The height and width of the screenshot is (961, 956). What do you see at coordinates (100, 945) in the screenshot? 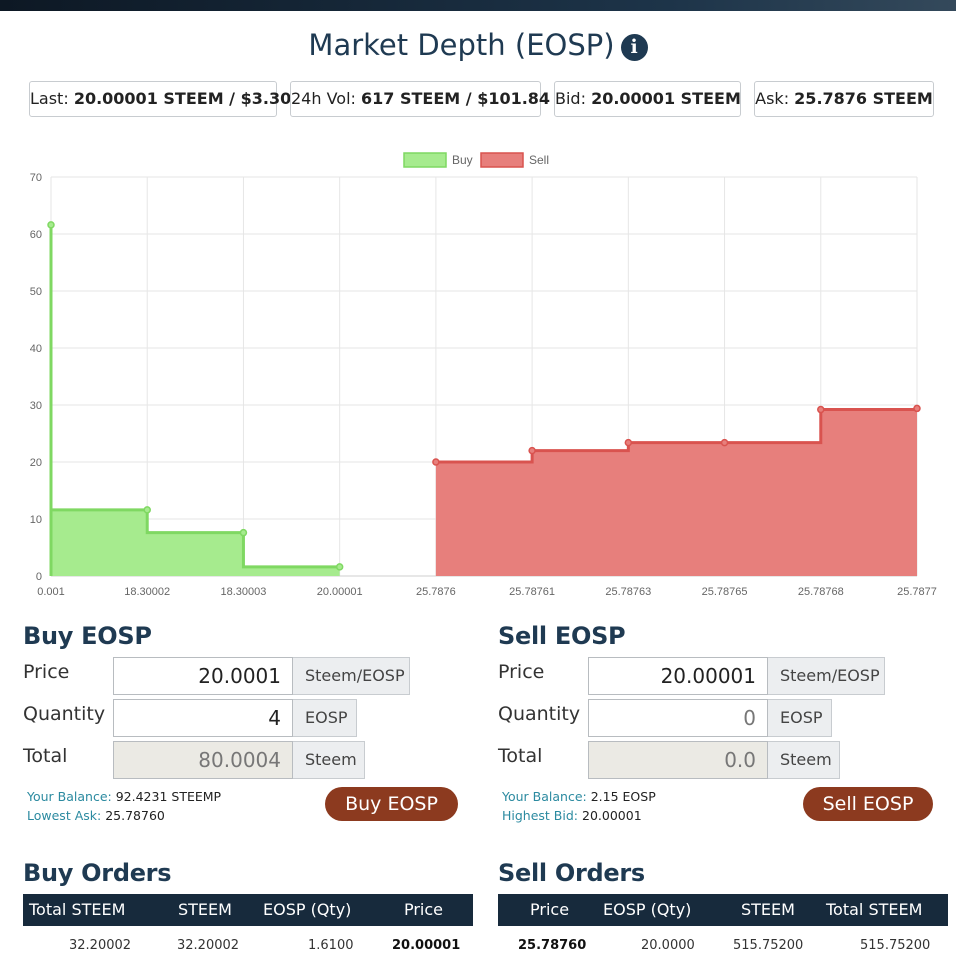
I see `buy-row-total: 32.20002` at bounding box center [100, 945].